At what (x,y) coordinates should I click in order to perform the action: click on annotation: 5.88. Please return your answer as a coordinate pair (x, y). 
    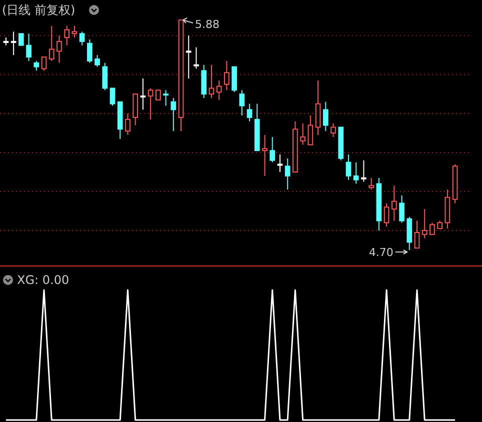
    Looking at the image, I should click on (207, 24).